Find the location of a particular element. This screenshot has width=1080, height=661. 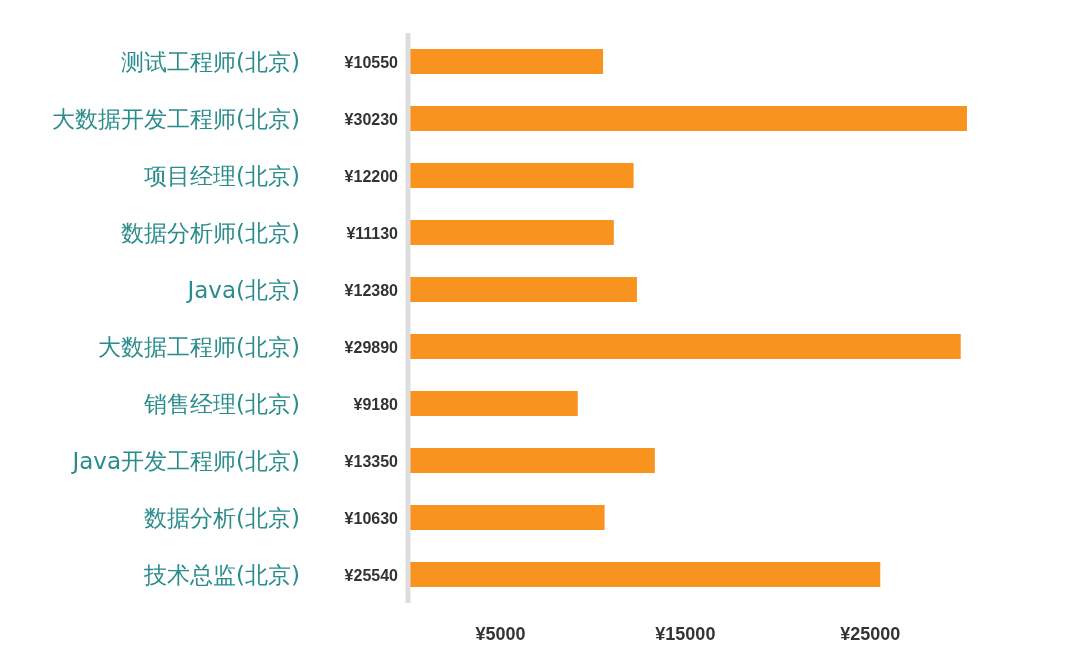

data-label: ¥12380 is located at coordinates (371, 290).